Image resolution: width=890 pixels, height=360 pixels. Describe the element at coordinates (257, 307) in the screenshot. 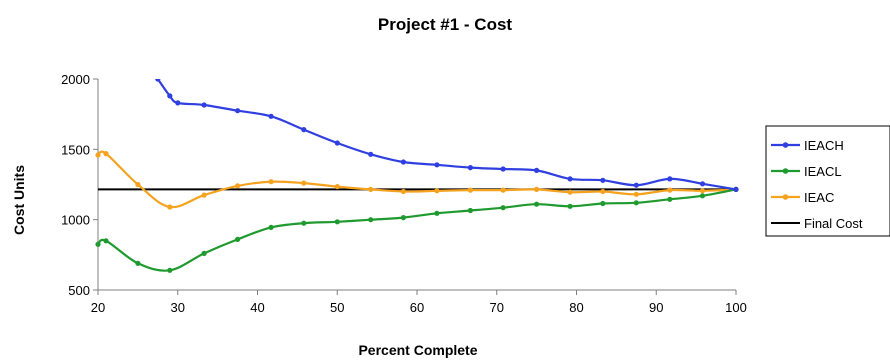

I see `x-tick-label: 40` at that location.